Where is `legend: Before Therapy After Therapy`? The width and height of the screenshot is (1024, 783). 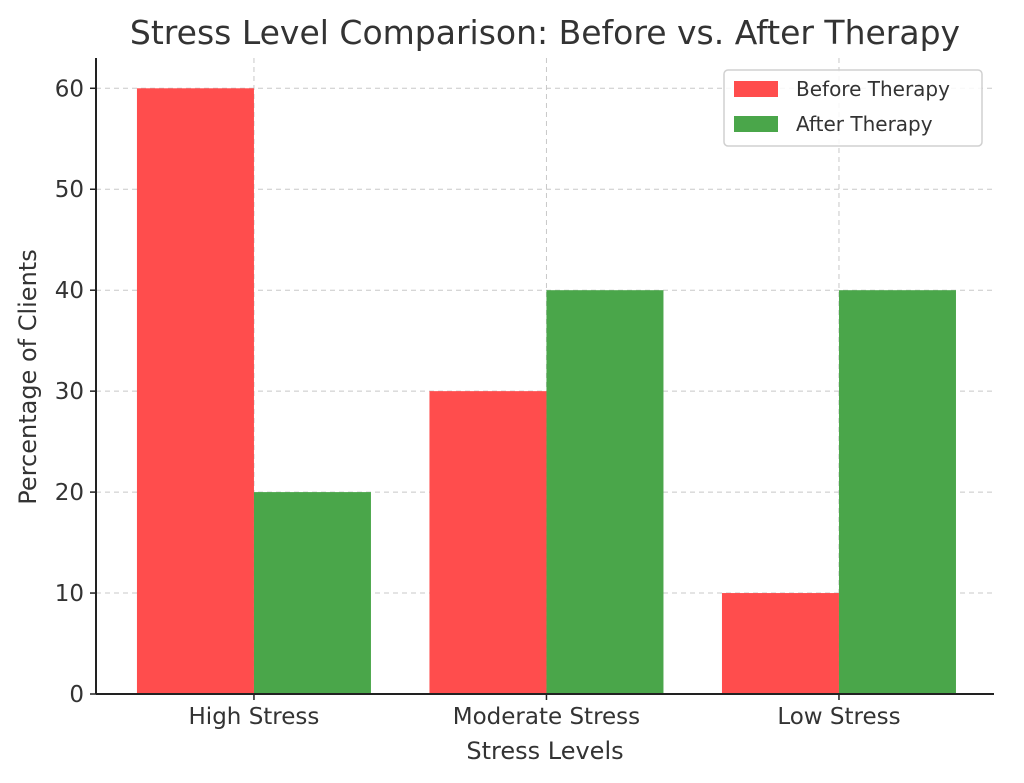
legend: Before Therapy After Therapy is located at coordinates (853, 108).